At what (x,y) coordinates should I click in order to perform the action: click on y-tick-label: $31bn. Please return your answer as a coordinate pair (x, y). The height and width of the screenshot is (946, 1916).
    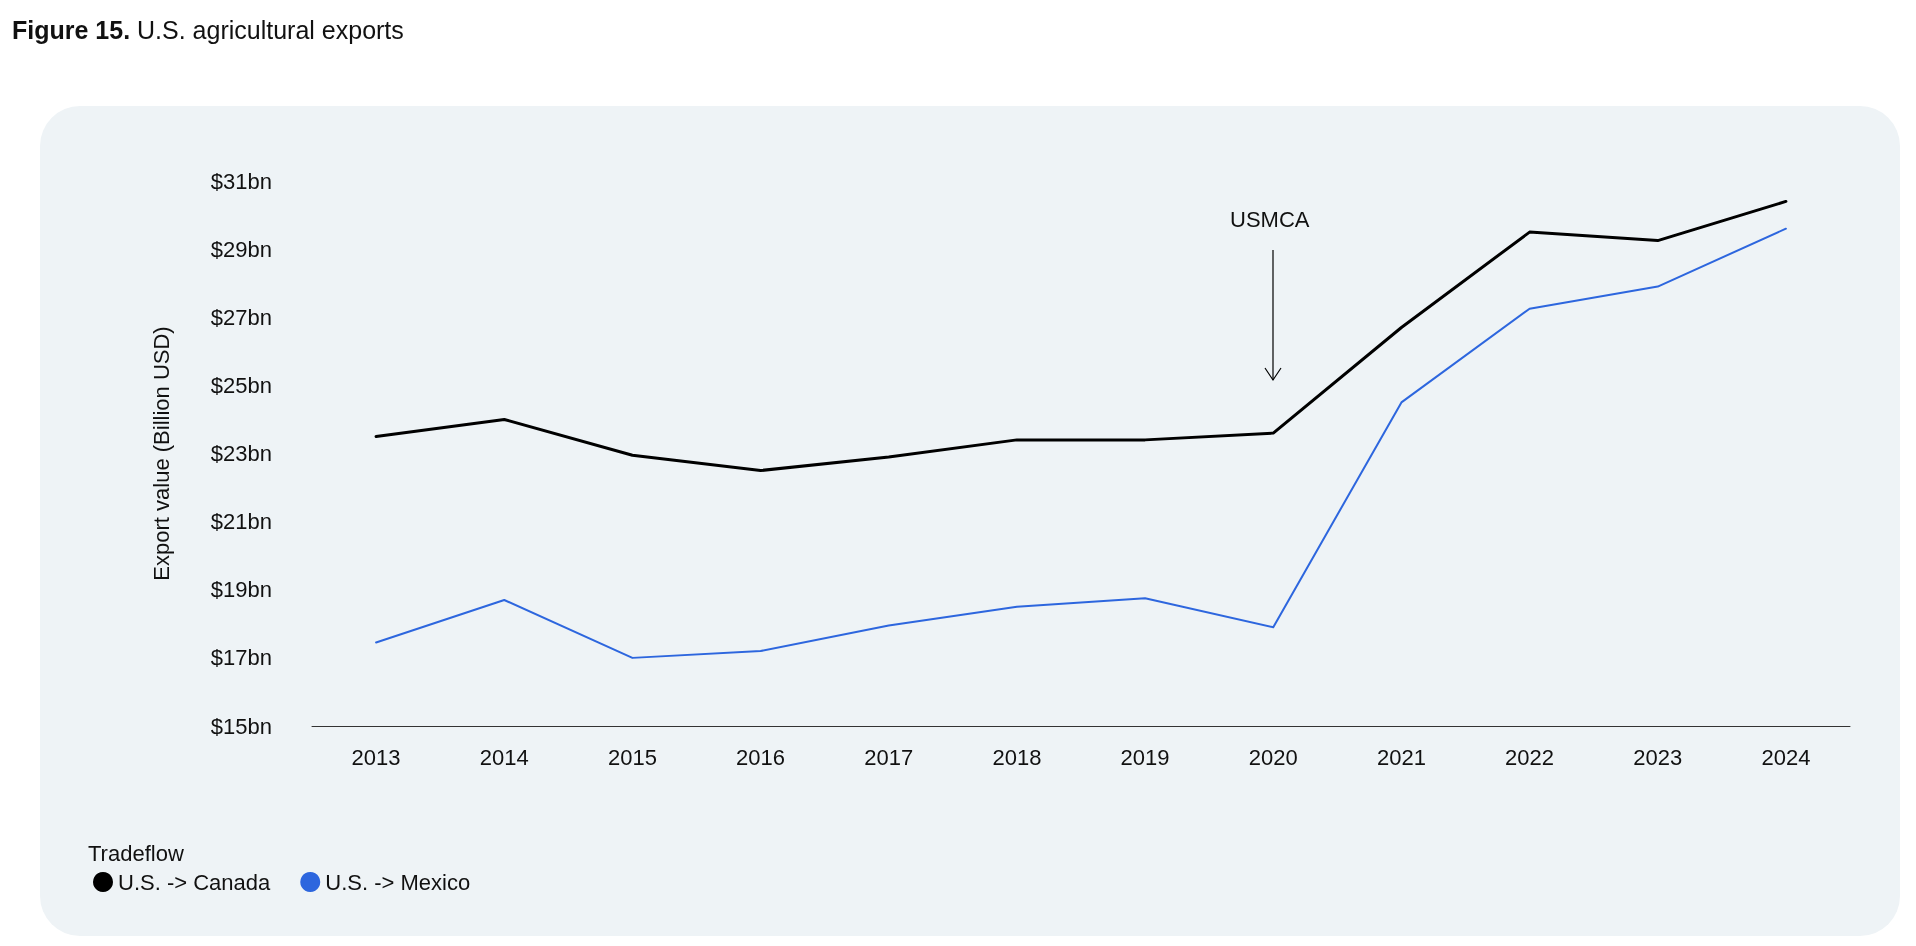
    Looking at the image, I should click on (241, 181).